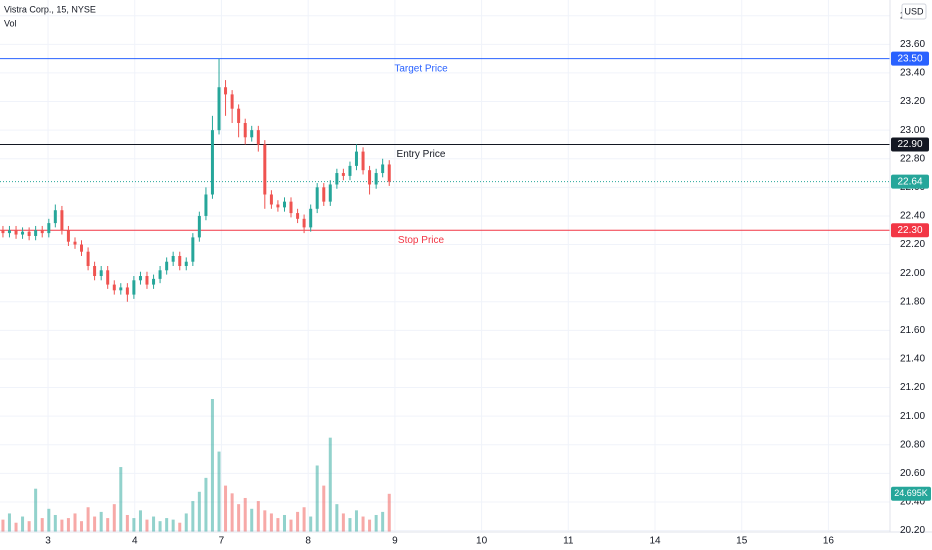 This screenshot has height=550, width=932. Describe the element at coordinates (421, 154) in the screenshot. I see `level-label: Entry Price` at that location.